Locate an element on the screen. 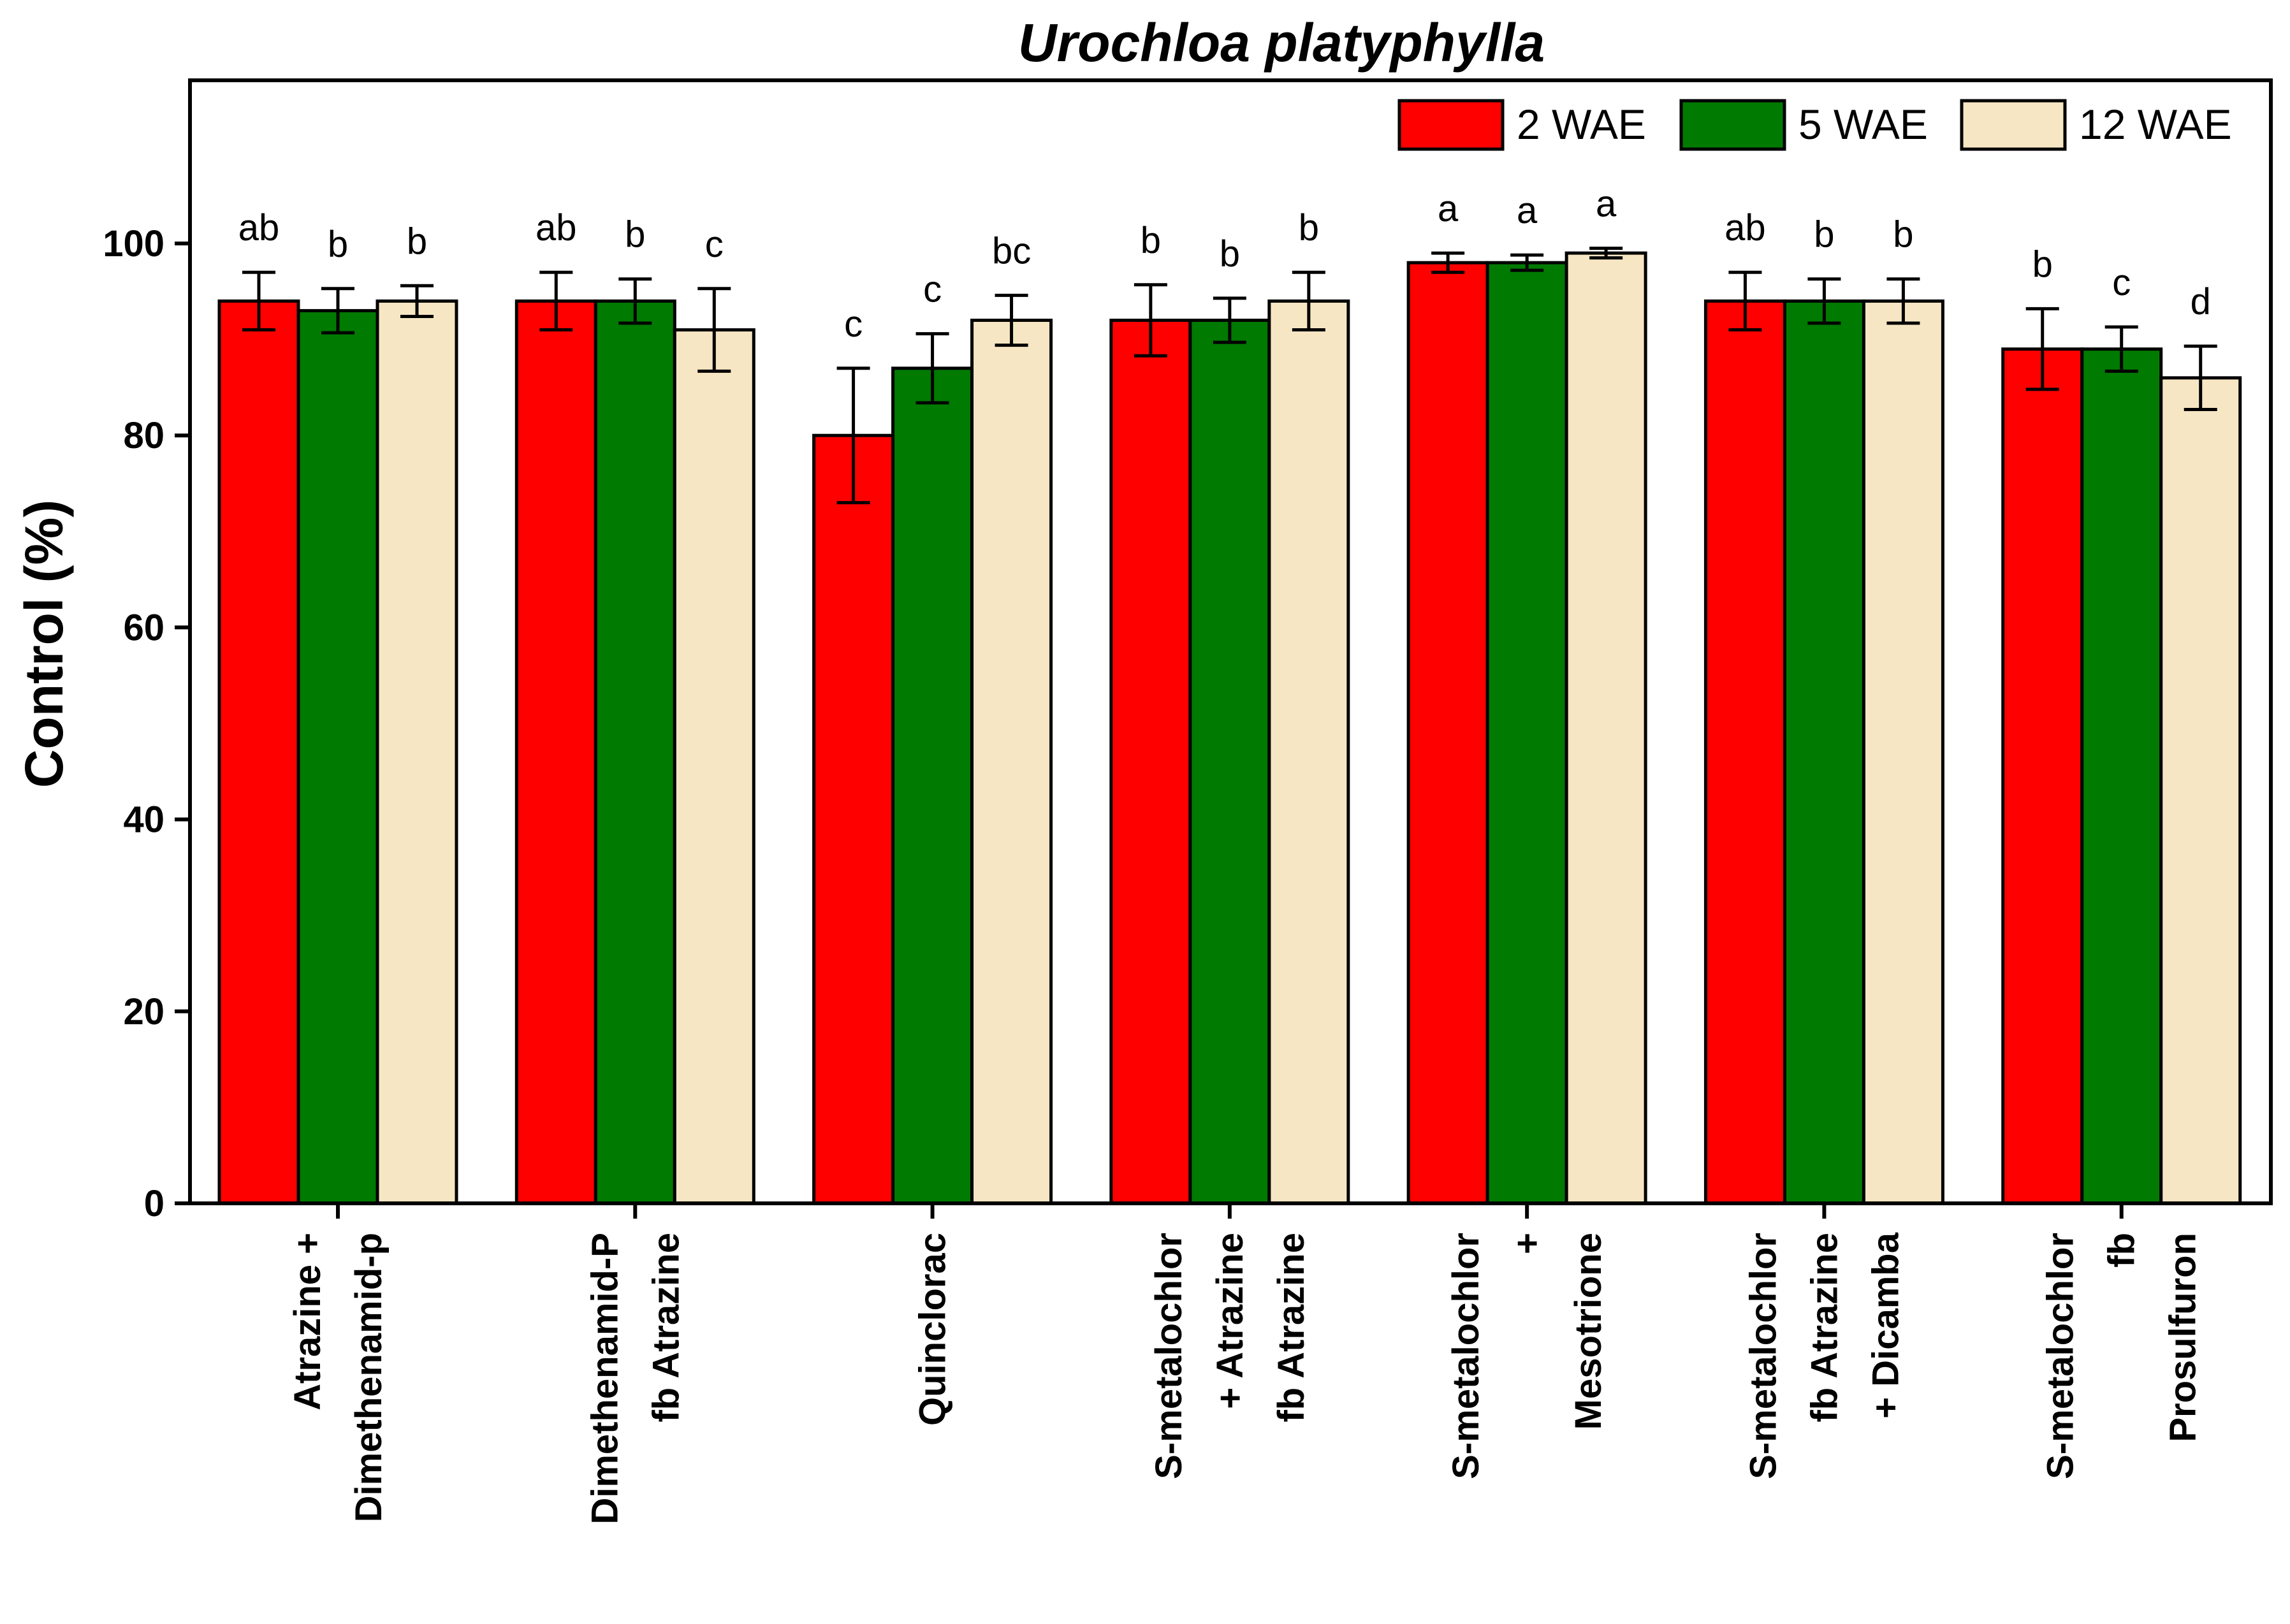 This screenshot has width=2290, height=1624. legend: 2 WAE 5 WAE 12 WAE is located at coordinates (1814, 125).